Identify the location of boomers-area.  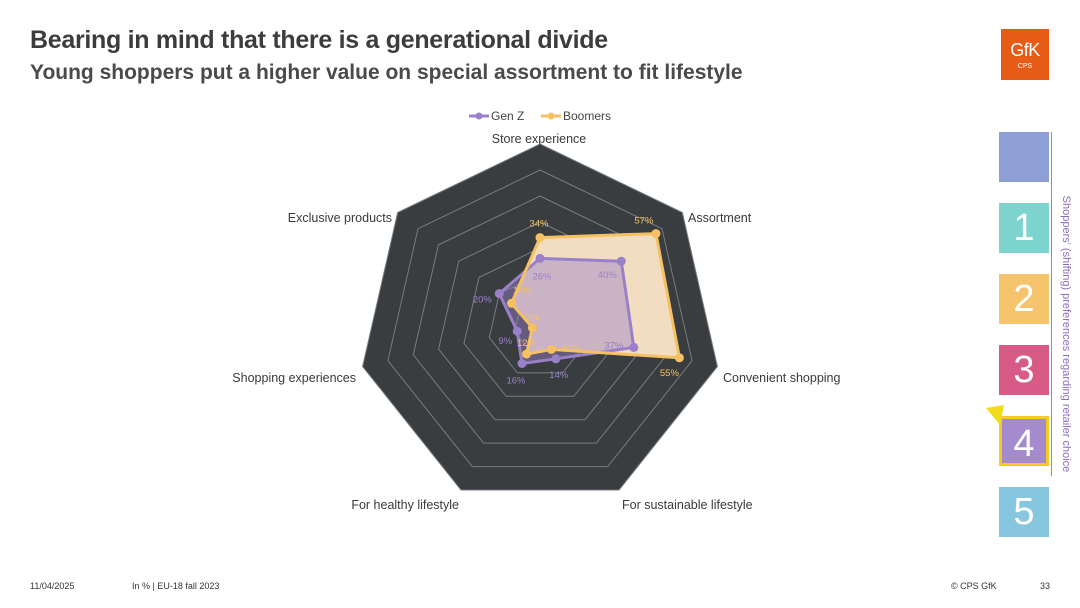
(595, 295).